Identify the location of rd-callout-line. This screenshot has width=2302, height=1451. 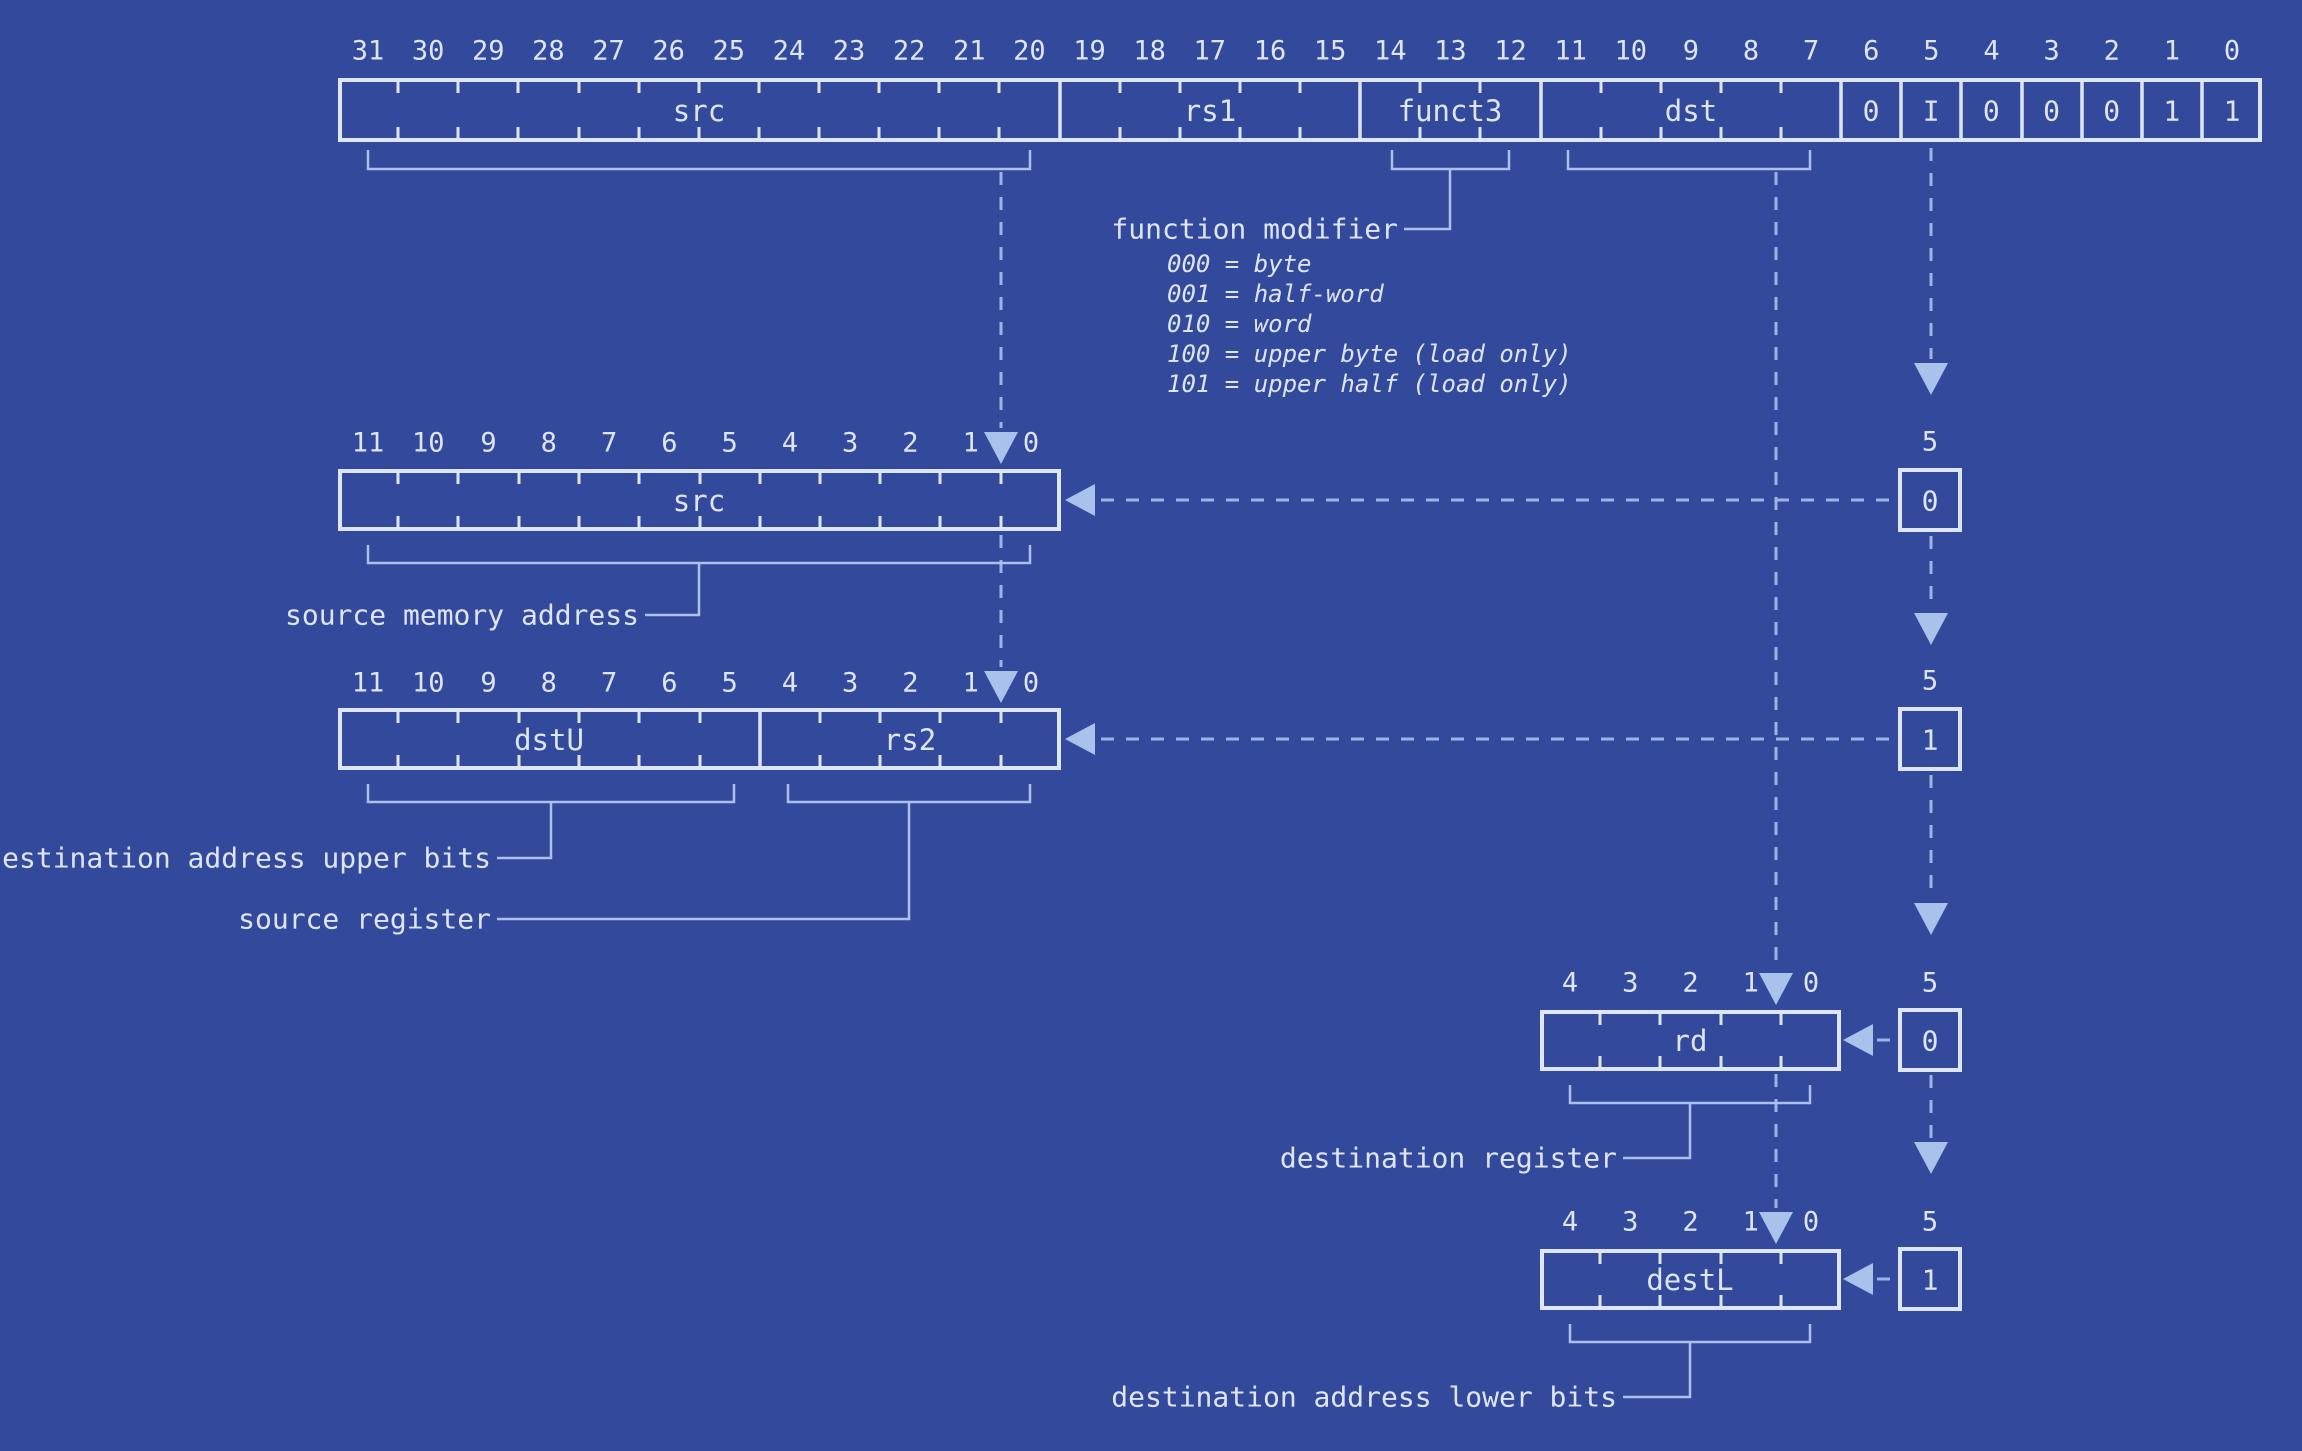
(1657, 1131).